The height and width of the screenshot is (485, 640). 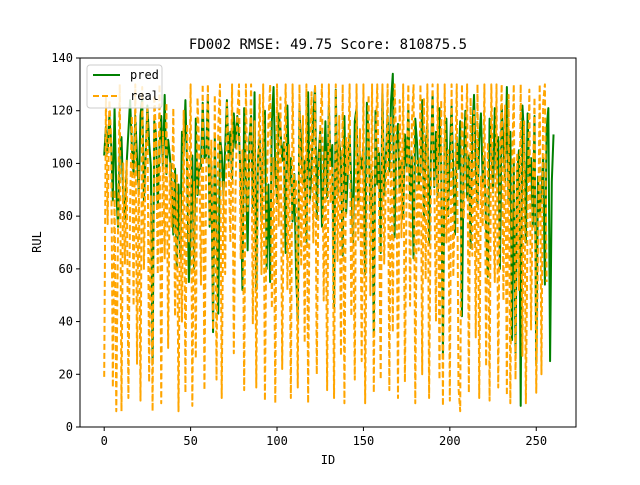 I want to click on x-tick-label: 100, so click(x=277, y=441).